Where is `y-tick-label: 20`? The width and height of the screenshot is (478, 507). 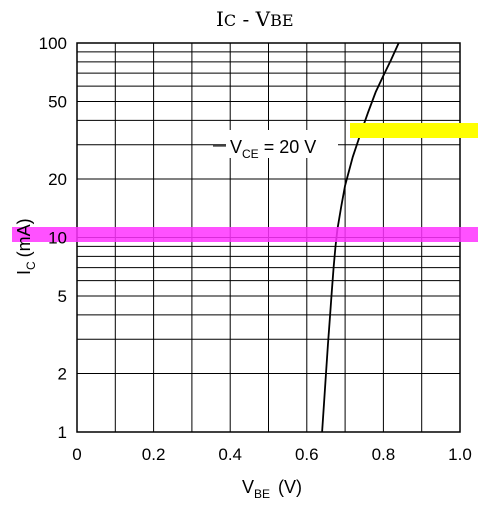
y-tick-label: 20 is located at coordinates (57, 179).